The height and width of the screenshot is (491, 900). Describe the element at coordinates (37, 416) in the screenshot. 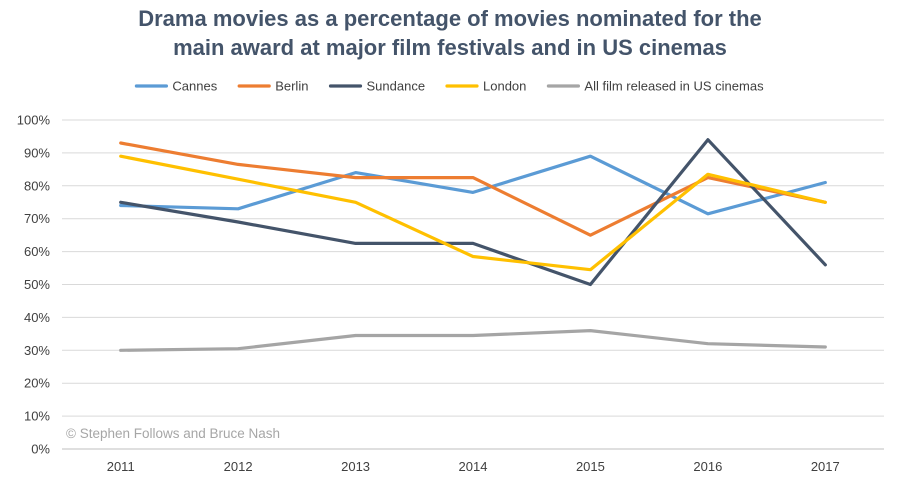

I see `y-tick-label: 10%` at that location.